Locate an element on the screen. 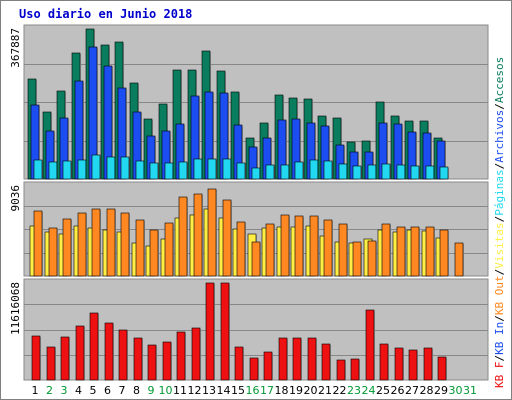 The image size is (512, 400). x-tick-label-day-19: 19 is located at coordinates (296, 390).